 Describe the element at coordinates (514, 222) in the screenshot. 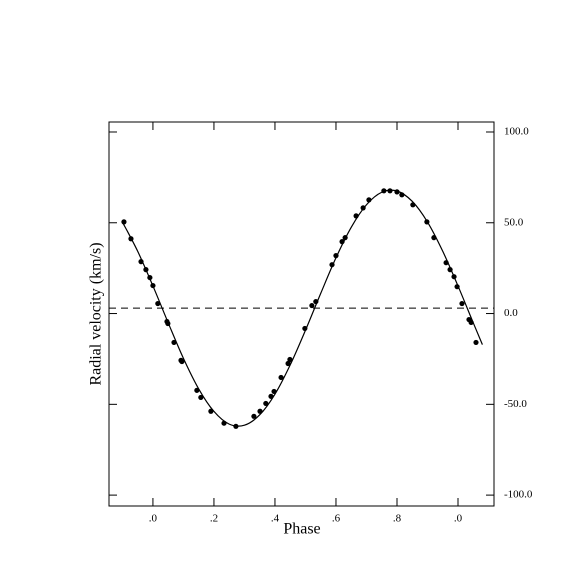

I see `y-tick-label: 50.0` at that location.